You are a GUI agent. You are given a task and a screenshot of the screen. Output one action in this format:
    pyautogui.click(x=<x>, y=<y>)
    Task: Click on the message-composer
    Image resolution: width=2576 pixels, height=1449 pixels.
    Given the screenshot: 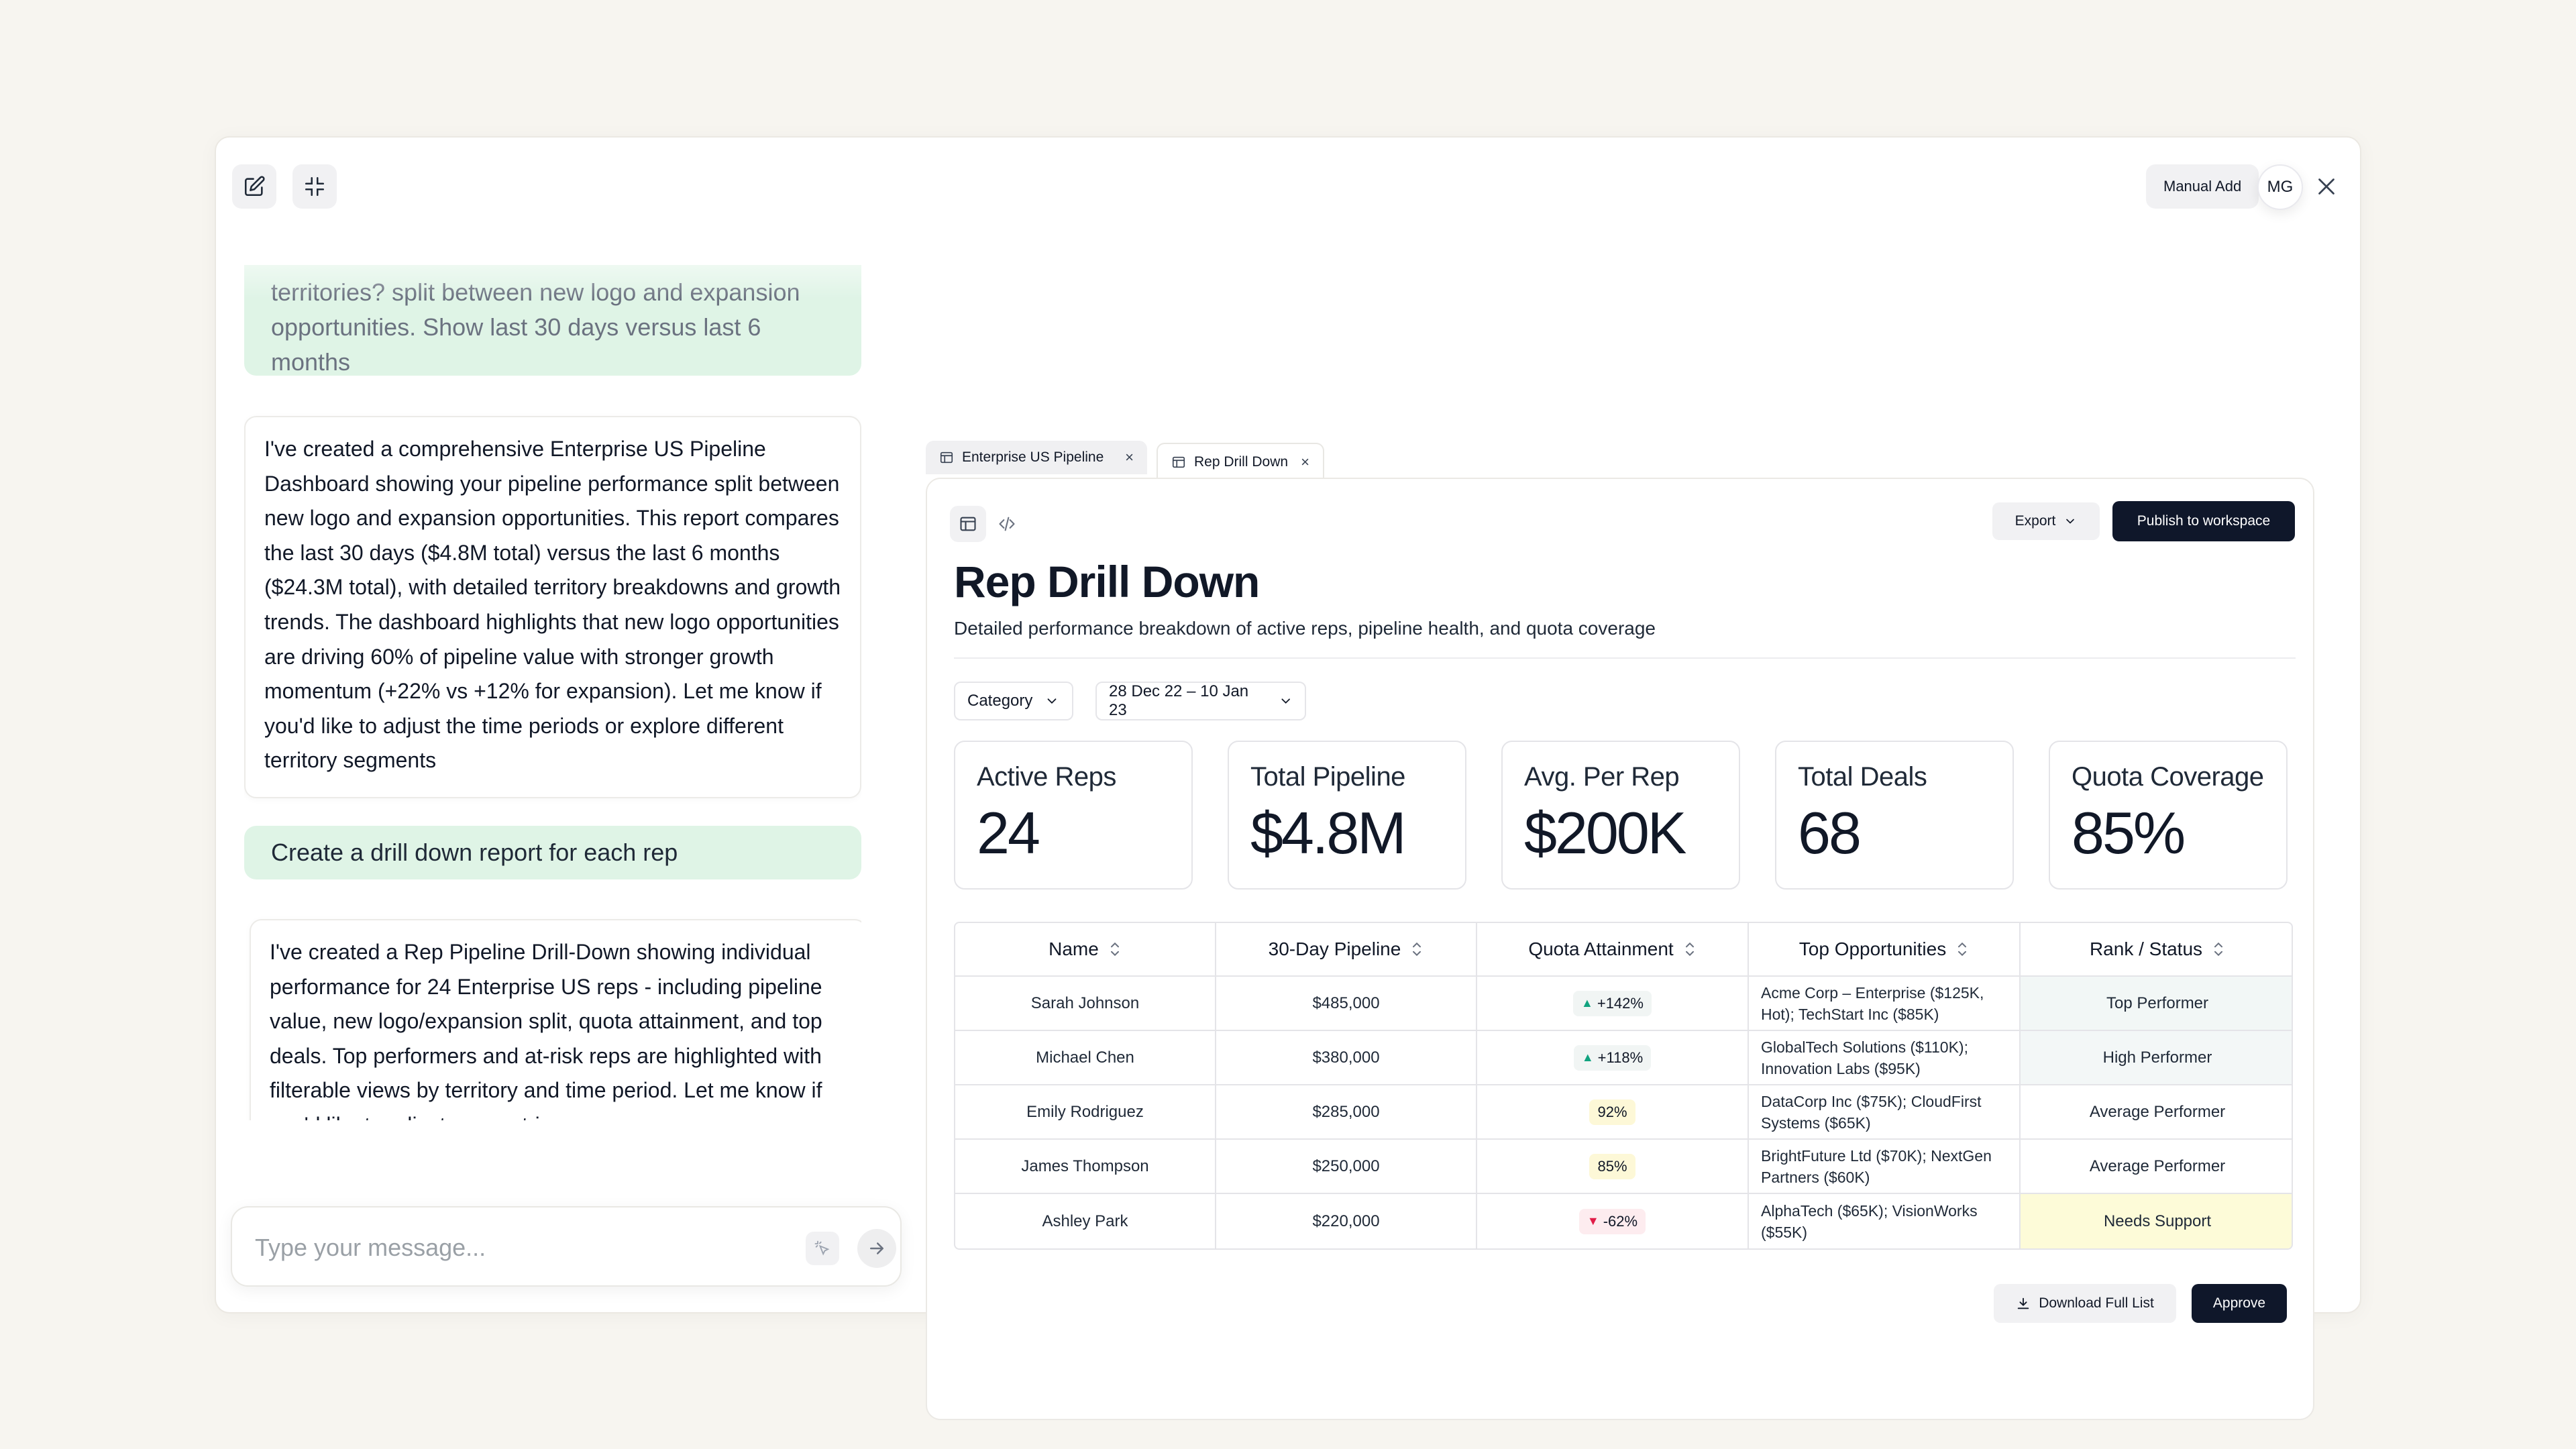 What is the action you would take?
    pyautogui.click(x=566, y=1246)
    